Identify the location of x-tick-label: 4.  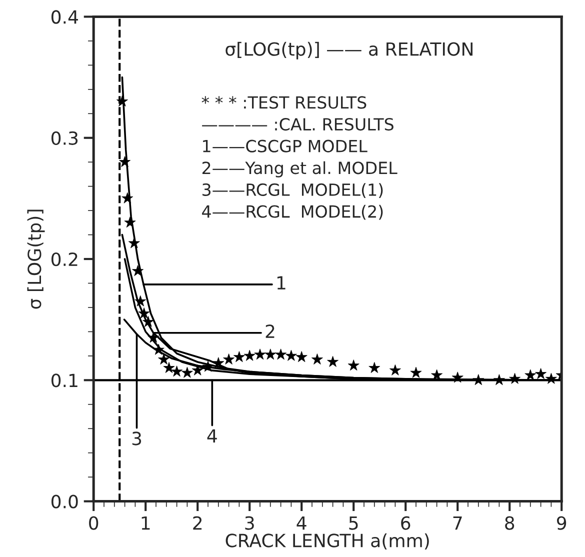
(301, 523).